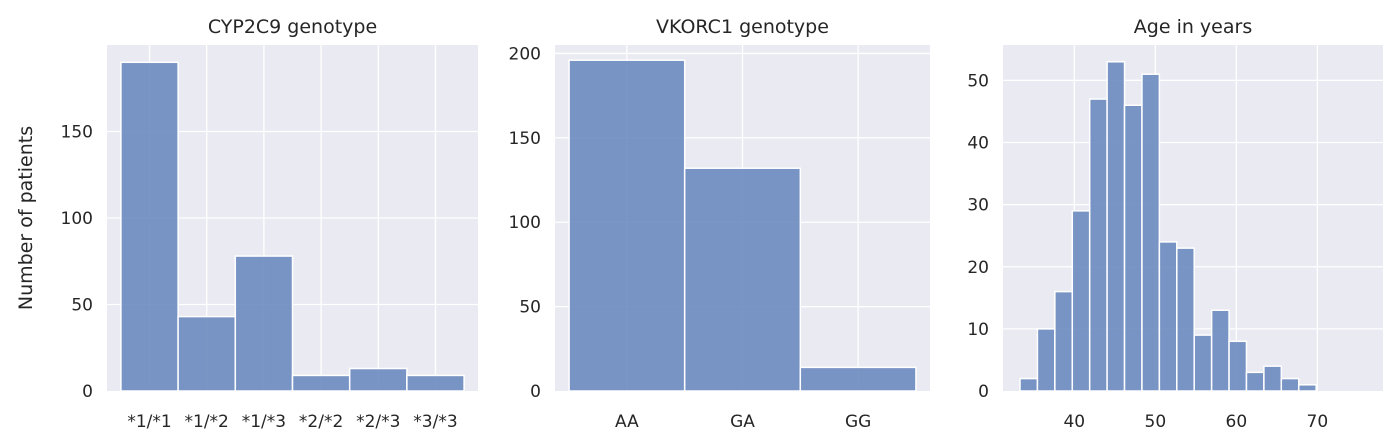 This screenshot has height=446, width=1398. What do you see at coordinates (435, 422) in the screenshot?
I see `x-tick-label: *3/*3` at bounding box center [435, 422].